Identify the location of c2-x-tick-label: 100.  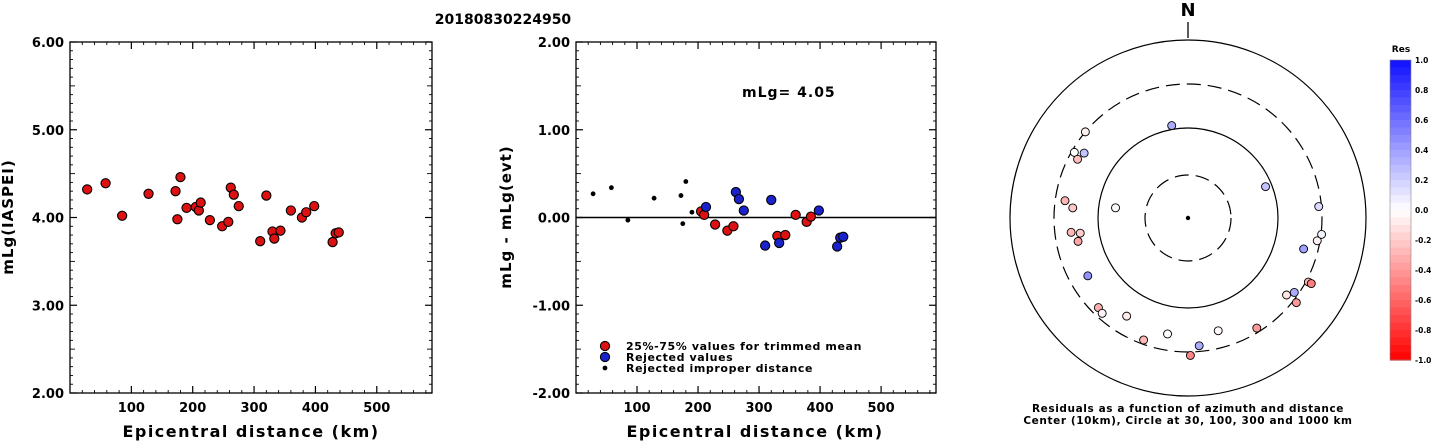
(636, 408).